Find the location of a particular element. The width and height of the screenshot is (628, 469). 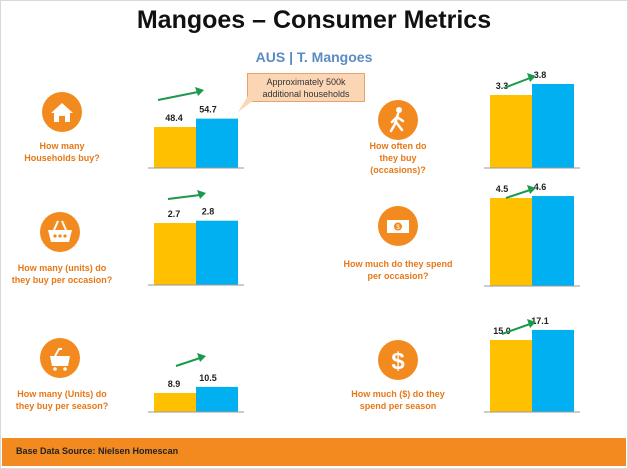

question-occasions: How often do they buy (occasions)? is located at coordinates (398, 158).